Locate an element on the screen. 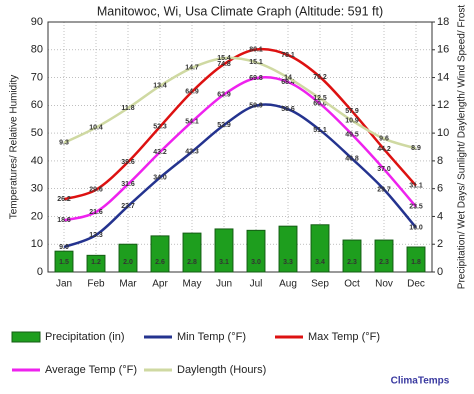  bar-value-label: 1.8 is located at coordinates (416, 262).